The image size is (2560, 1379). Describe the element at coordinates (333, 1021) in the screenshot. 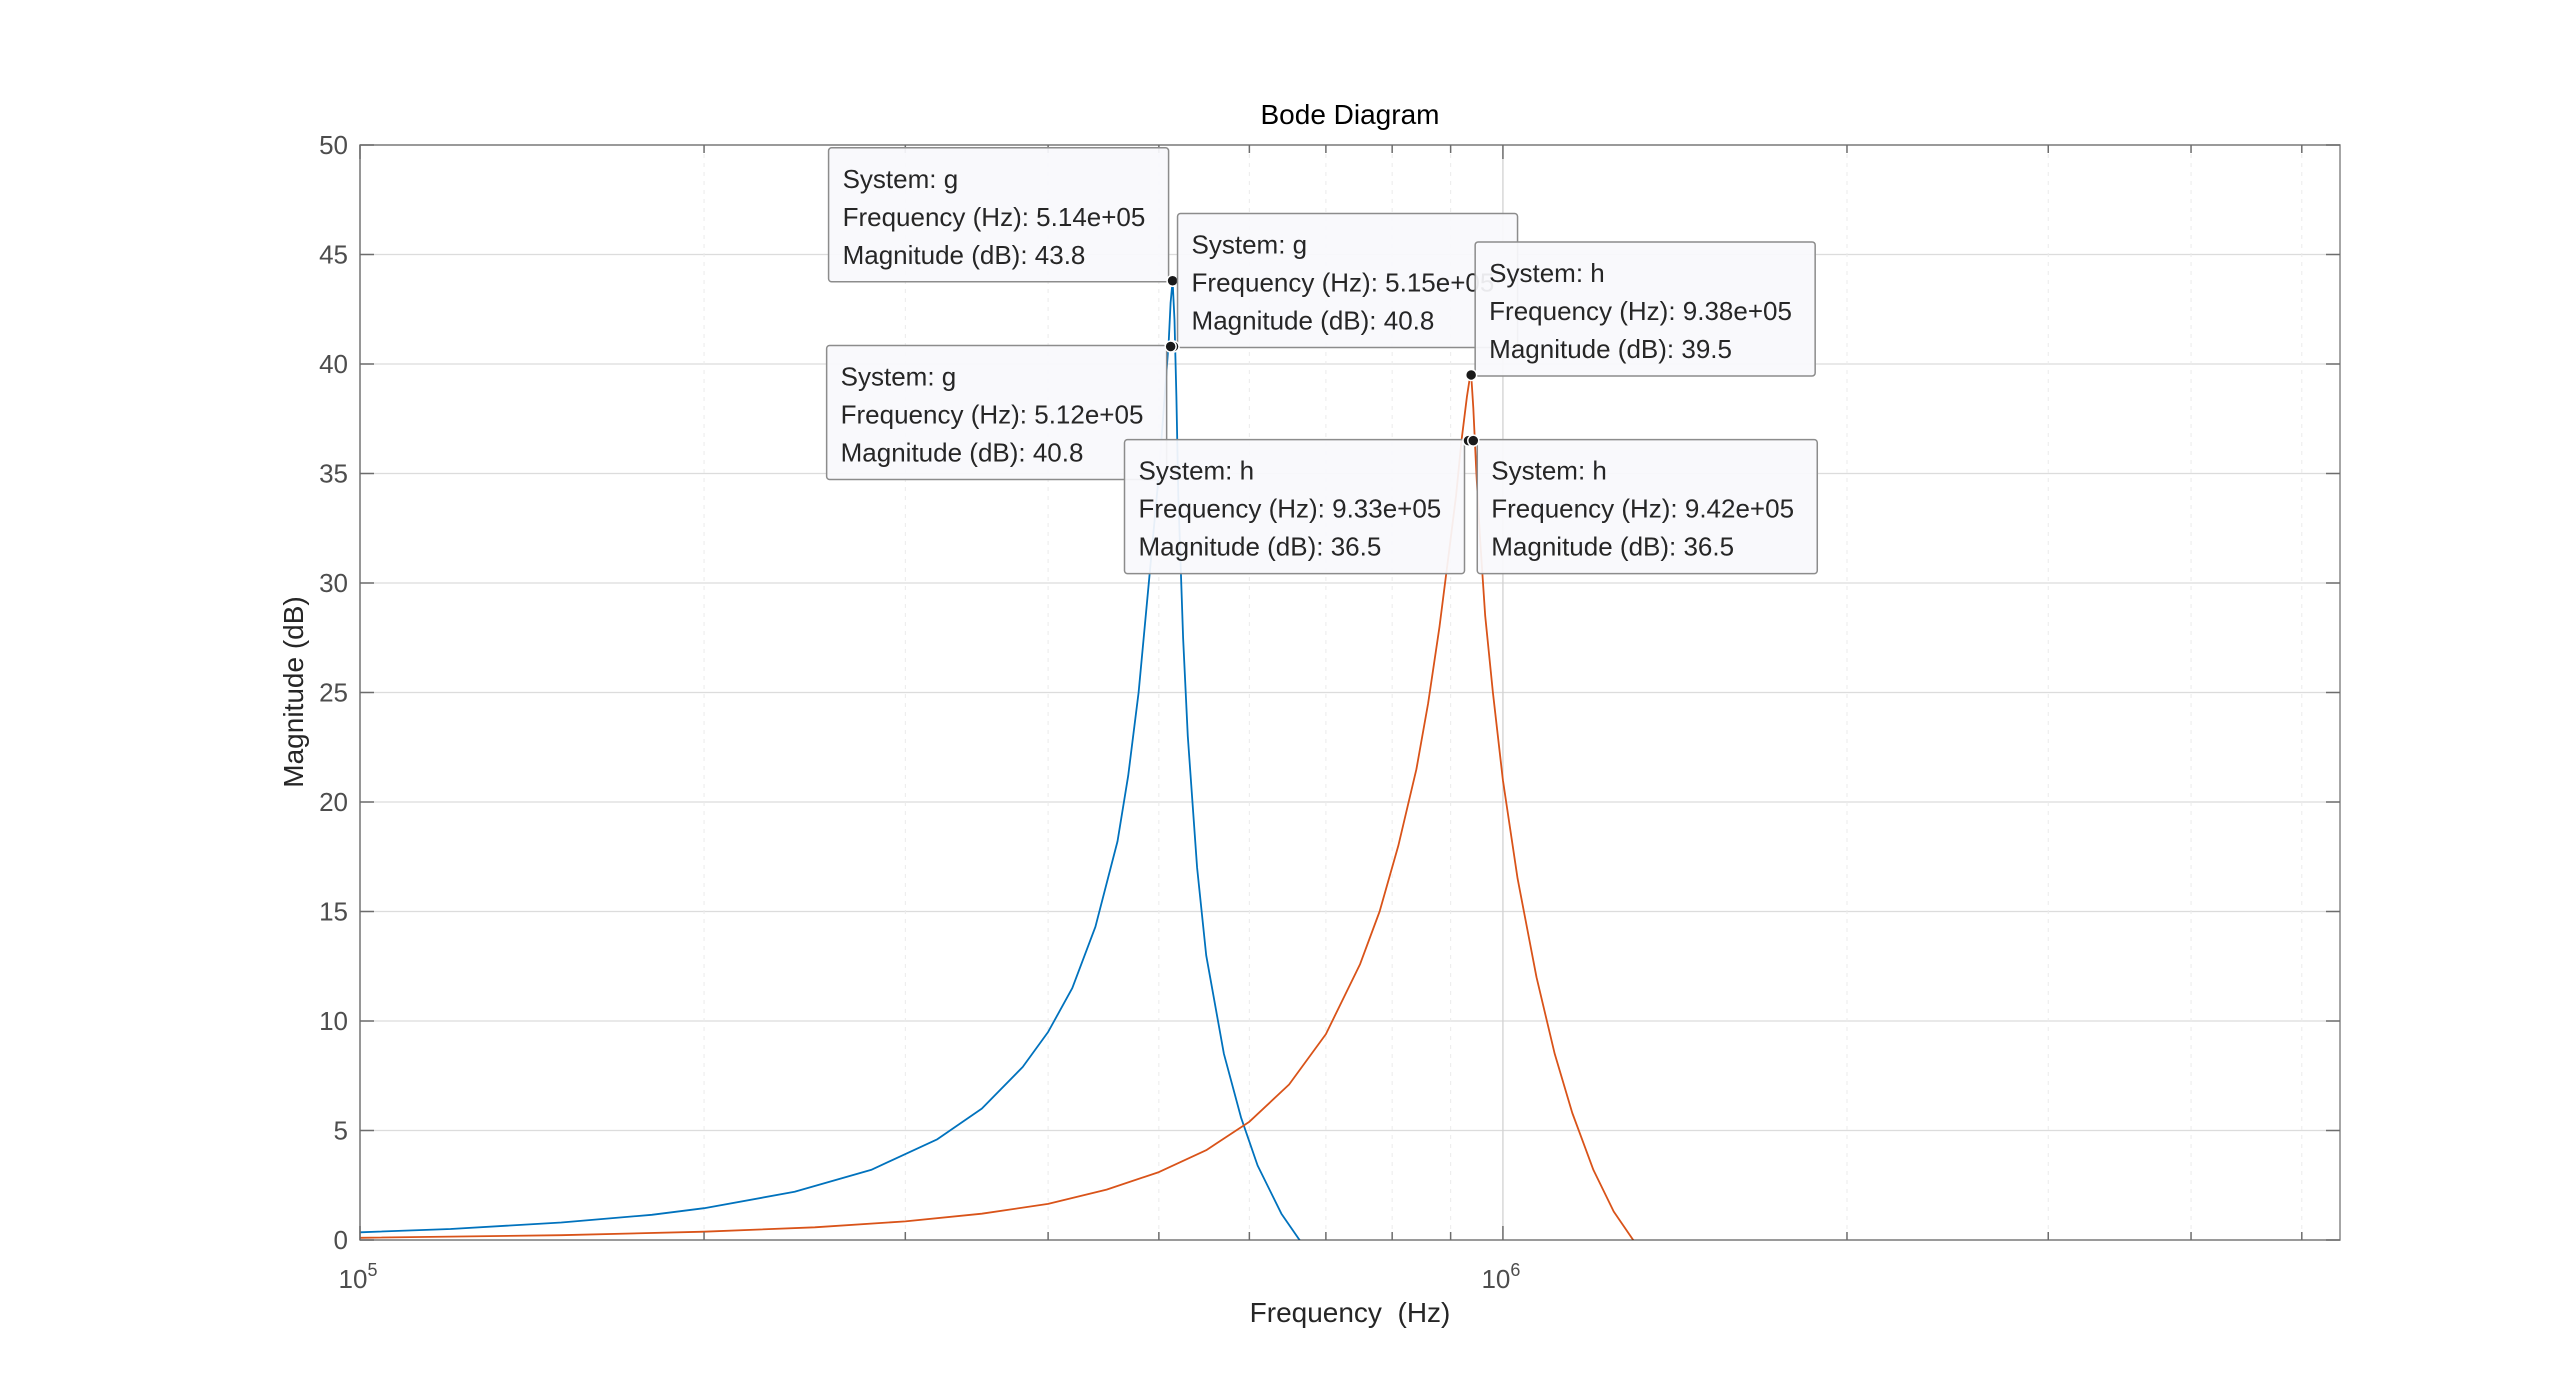

I see `y-tick-label: 10` at that location.